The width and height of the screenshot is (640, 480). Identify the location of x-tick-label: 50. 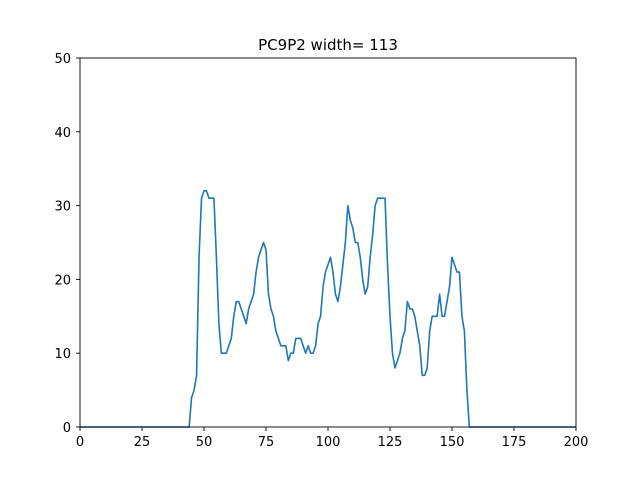
(204, 442).